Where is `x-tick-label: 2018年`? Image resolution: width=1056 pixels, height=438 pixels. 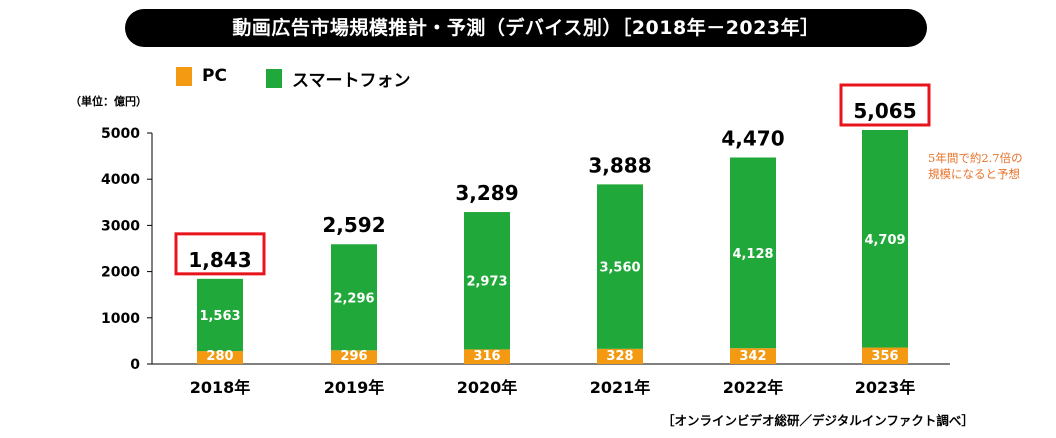 x-tick-label: 2018年 is located at coordinates (220, 387).